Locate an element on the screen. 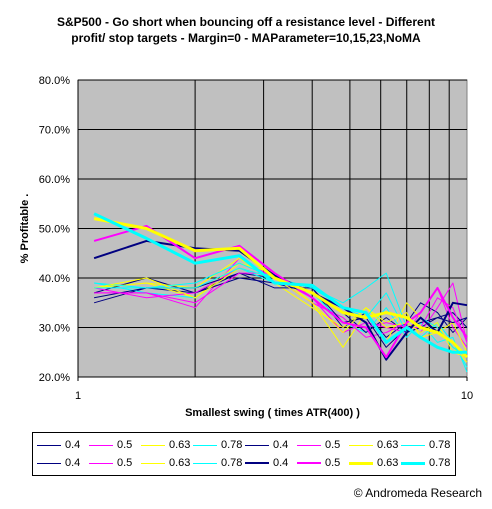  x-tick-label: 10 is located at coordinates (467, 396).